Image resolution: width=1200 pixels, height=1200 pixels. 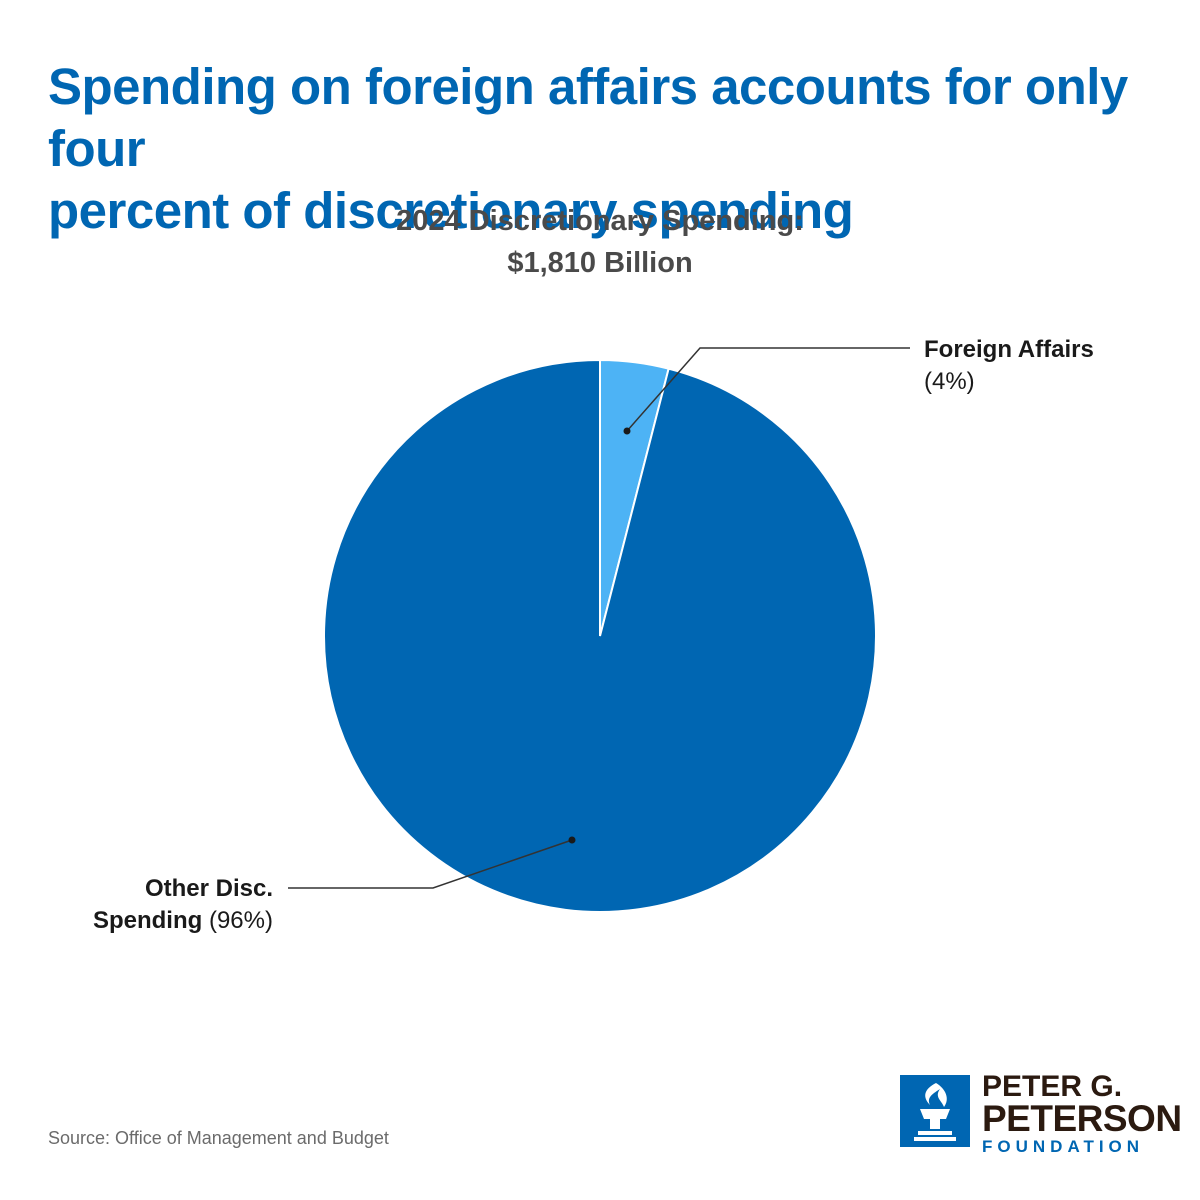 What do you see at coordinates (1009, 366) in the screenshot?
I see `label-foreign-affairs: Foreign Affairs (4%)` at bounding box center [1009, 366].